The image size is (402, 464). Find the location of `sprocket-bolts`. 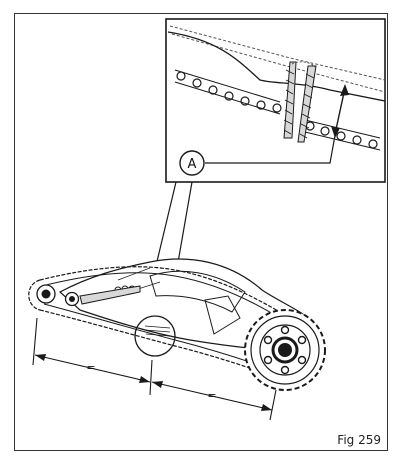

sprocket-bolts is located at coordinates (285, 350).